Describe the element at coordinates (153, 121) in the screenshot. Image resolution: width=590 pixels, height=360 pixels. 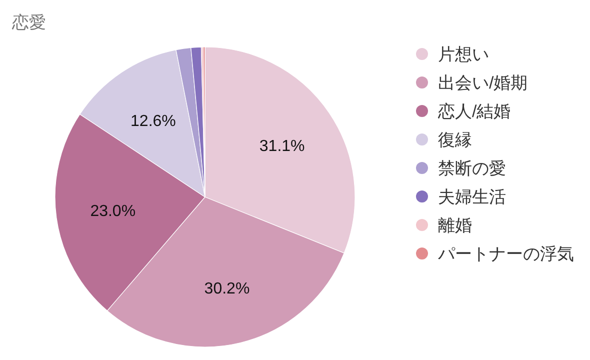
I see `data-label: 12.6%` at that location.